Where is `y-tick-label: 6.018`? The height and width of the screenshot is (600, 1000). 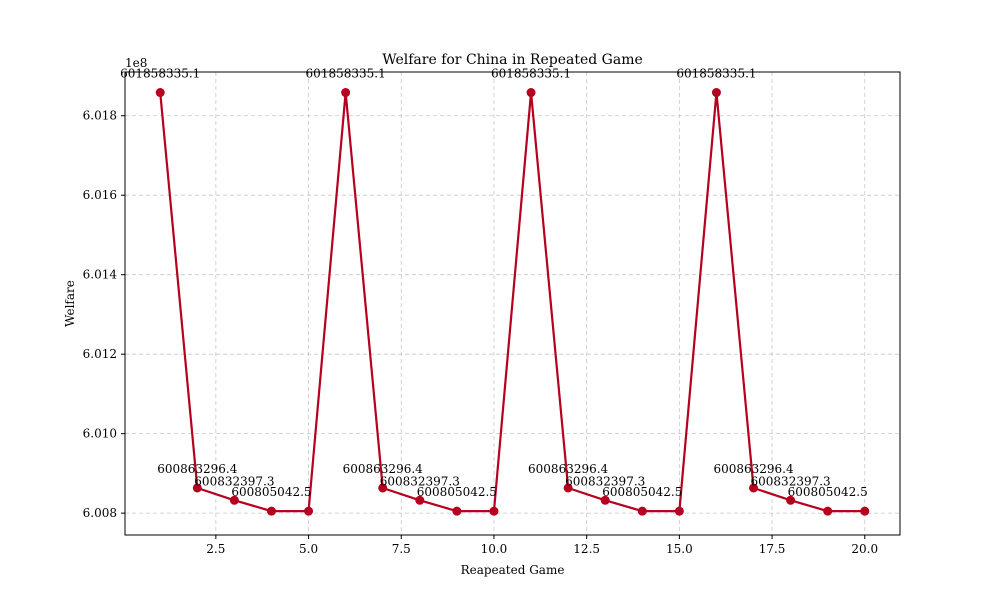 y-tick-label: 6.018 is located at coordinates (100, 116).